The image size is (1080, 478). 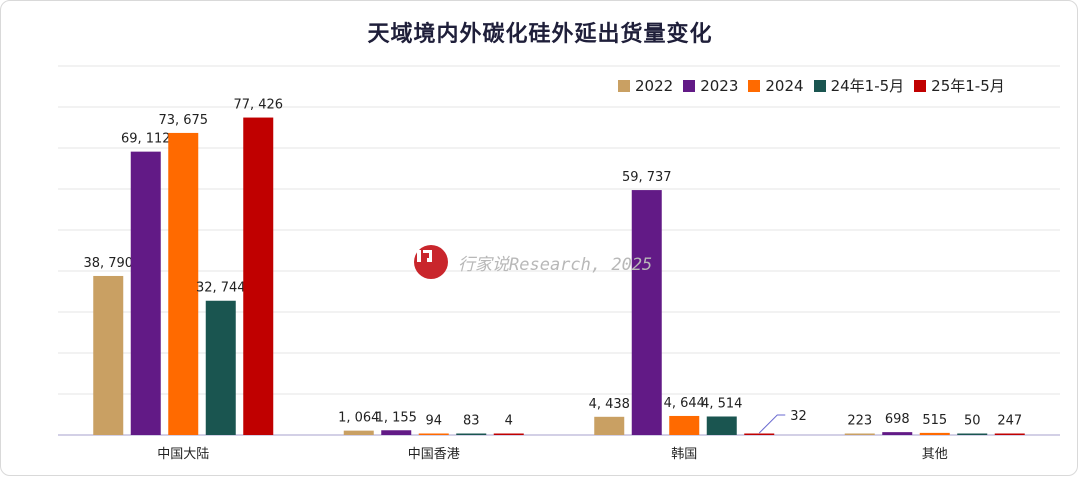 I want to click on chart-title: 天域境内外碳化硅外延出货量变化, so click(x=540, y=34).